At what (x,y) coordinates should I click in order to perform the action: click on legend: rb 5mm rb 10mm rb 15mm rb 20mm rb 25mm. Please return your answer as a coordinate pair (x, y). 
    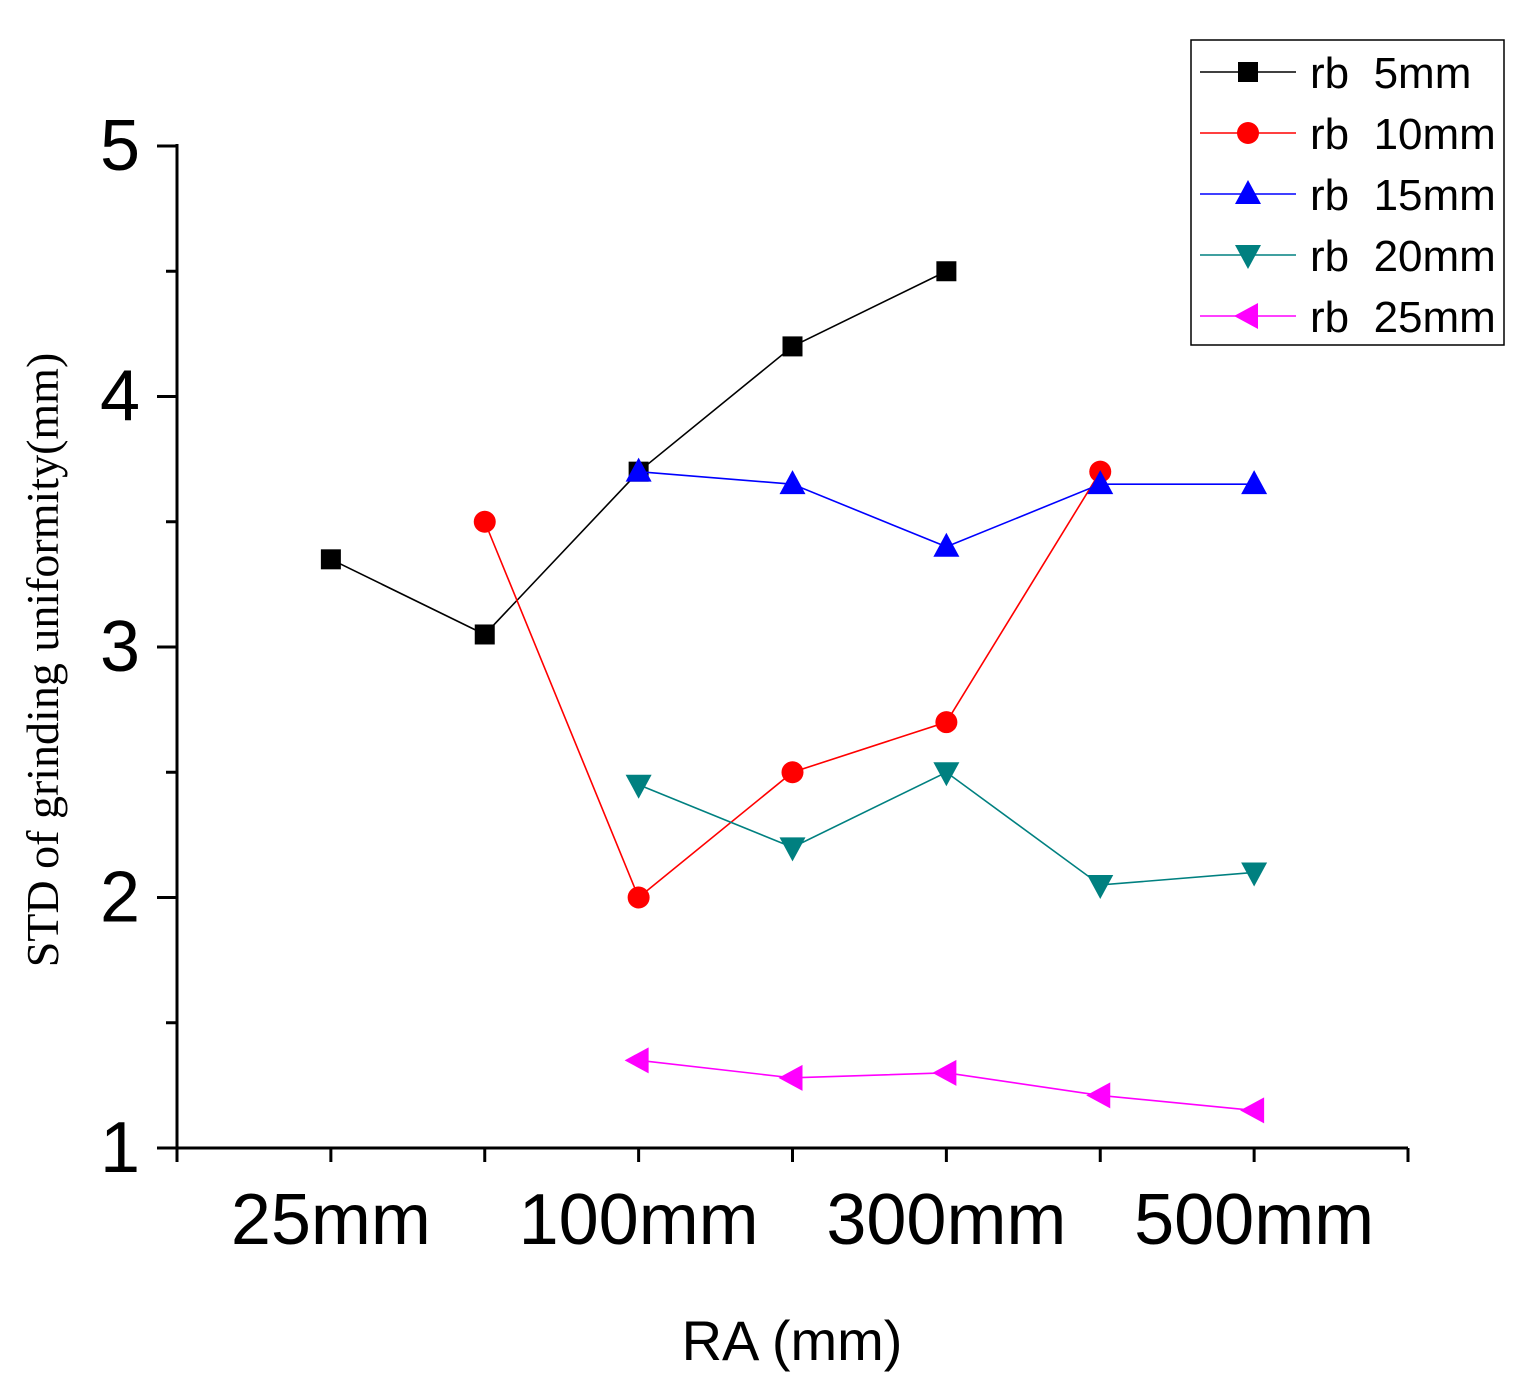
    Looking at the image, I should click on (1347, 192).